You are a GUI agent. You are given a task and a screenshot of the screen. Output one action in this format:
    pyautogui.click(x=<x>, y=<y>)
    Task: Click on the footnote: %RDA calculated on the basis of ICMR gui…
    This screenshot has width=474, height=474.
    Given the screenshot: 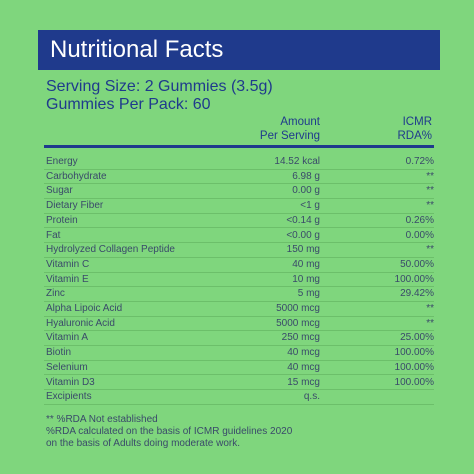 What is the action you would take?
    pyautogui.click(x=169, y=431)
    